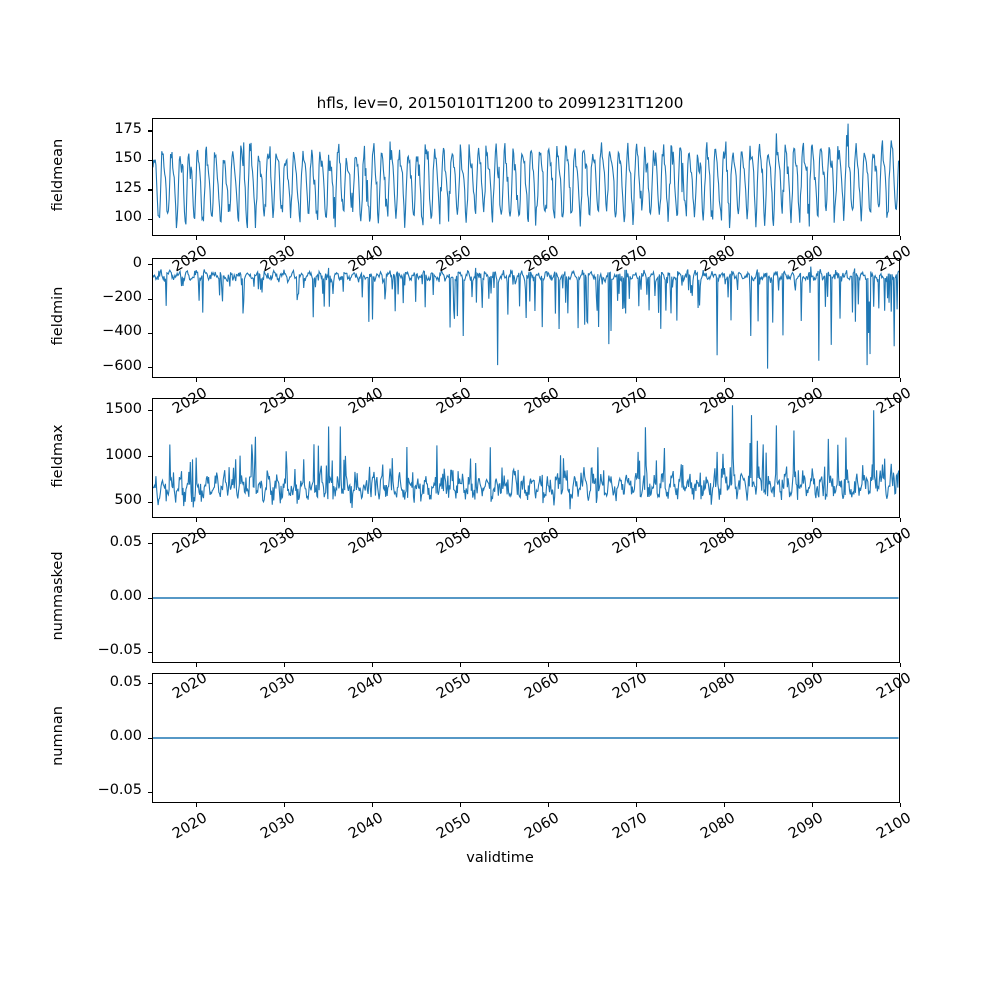 The width and height of the screenshot is (1000, 1000). I want to click on panel-fieldmax, so click(524, 460).